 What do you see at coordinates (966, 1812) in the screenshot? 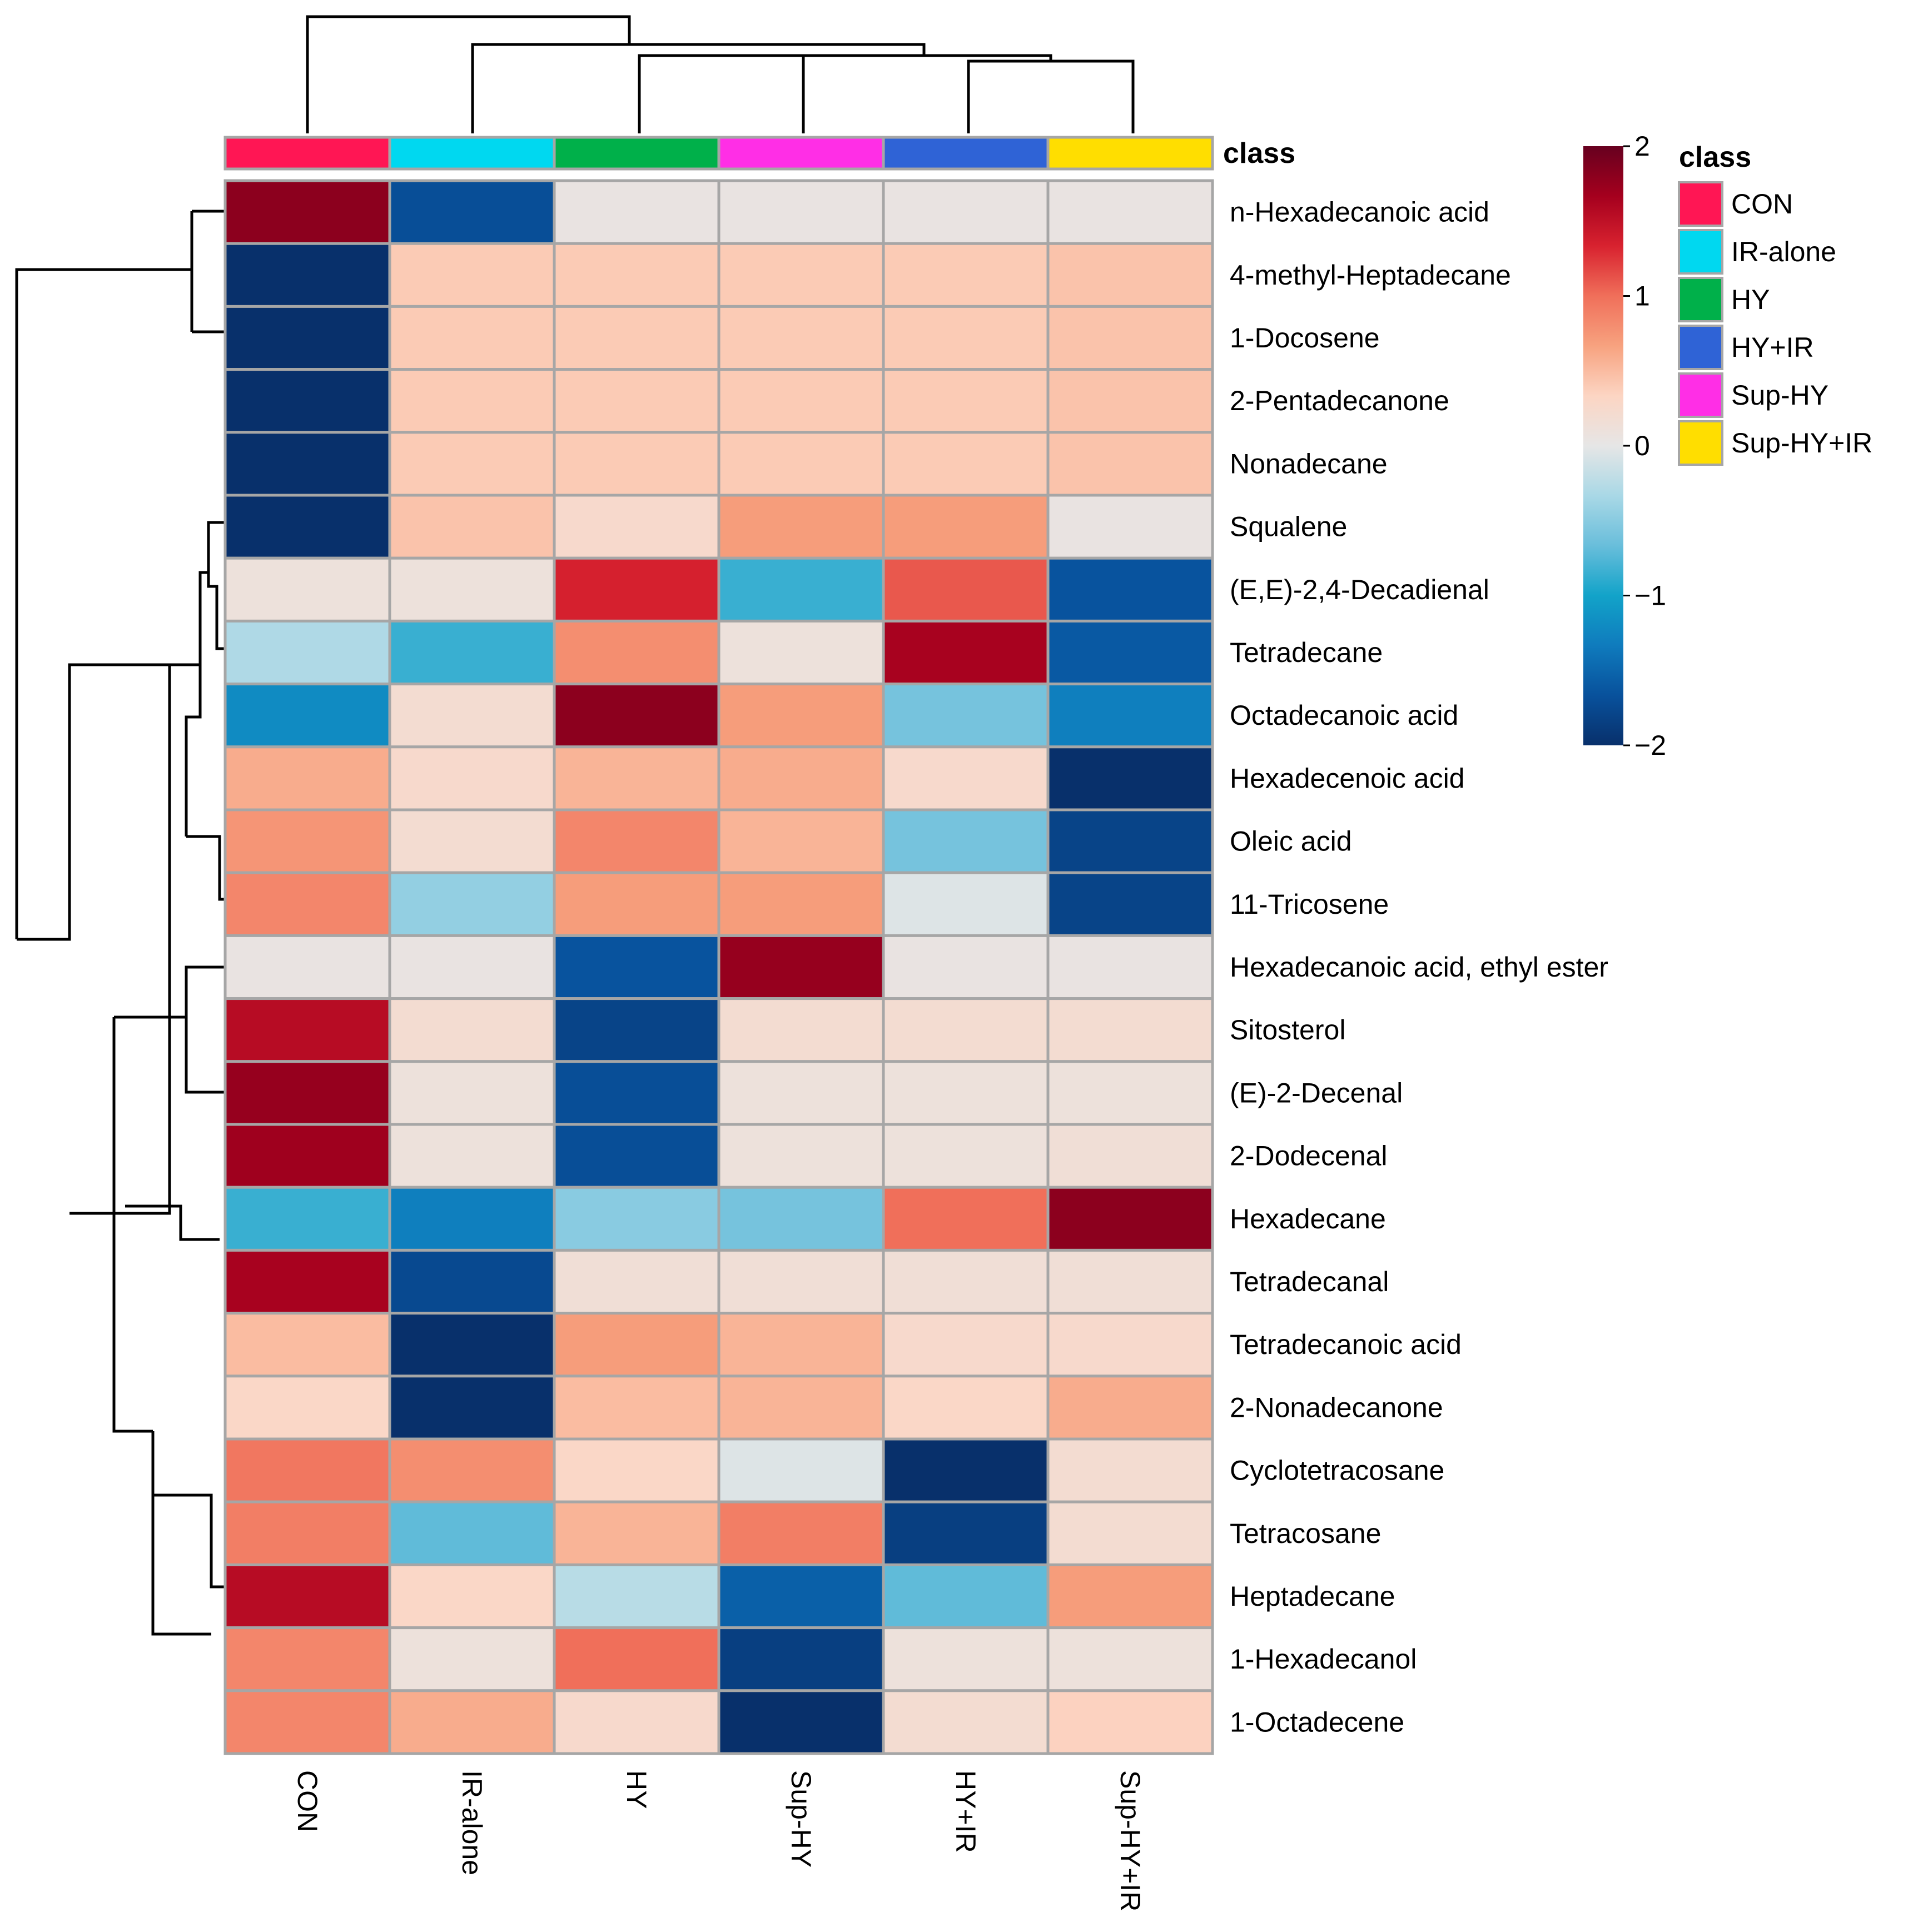
I see `column-label: HY+IR` at bounding box center [966, 1812].